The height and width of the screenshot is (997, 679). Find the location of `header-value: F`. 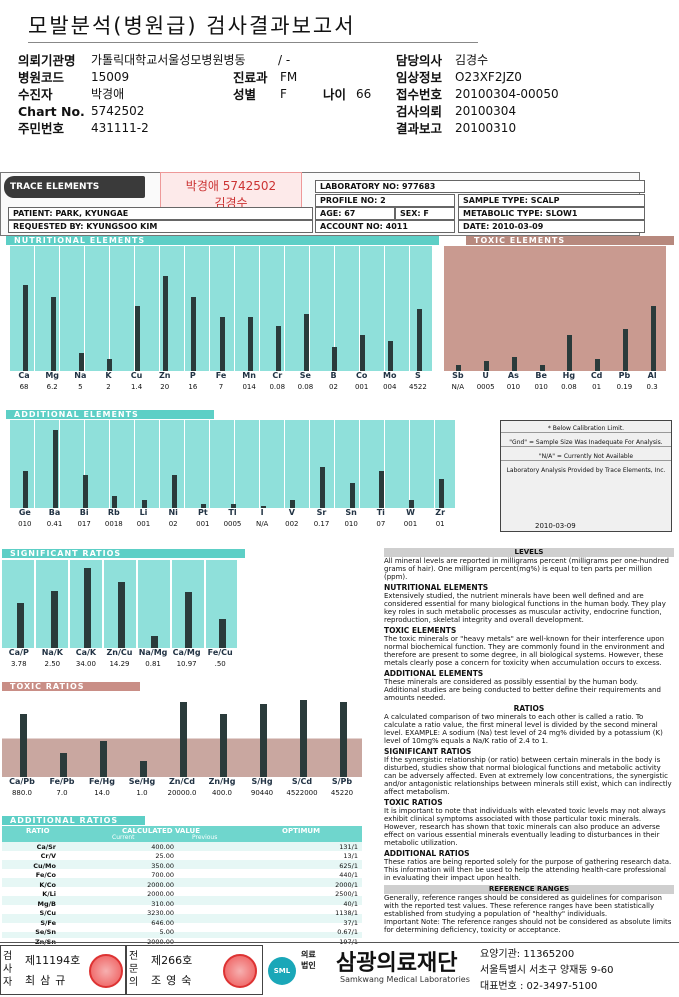

header-value: F is located at coordinates (283, 94).